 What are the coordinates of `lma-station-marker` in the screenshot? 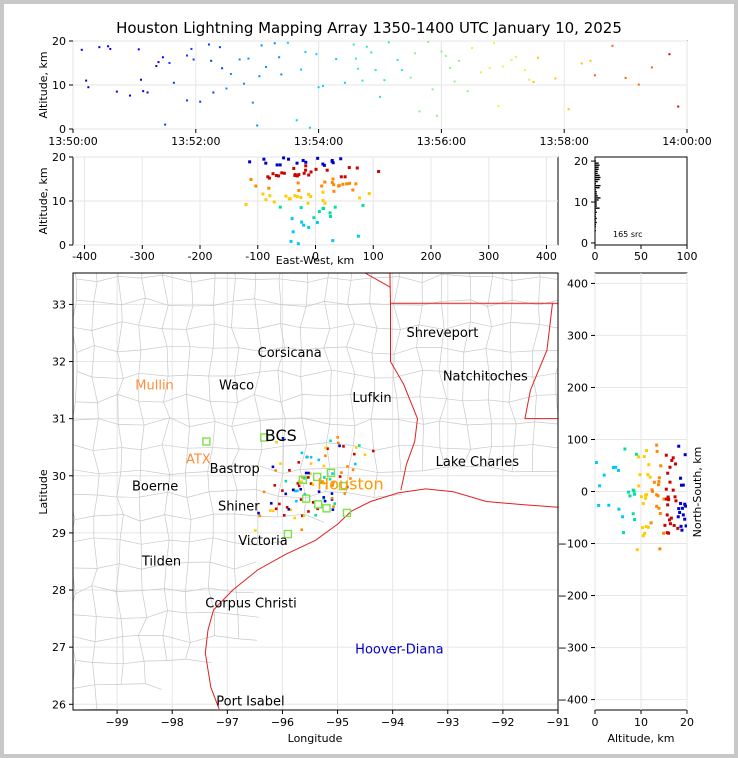 It's located at (303, 479).